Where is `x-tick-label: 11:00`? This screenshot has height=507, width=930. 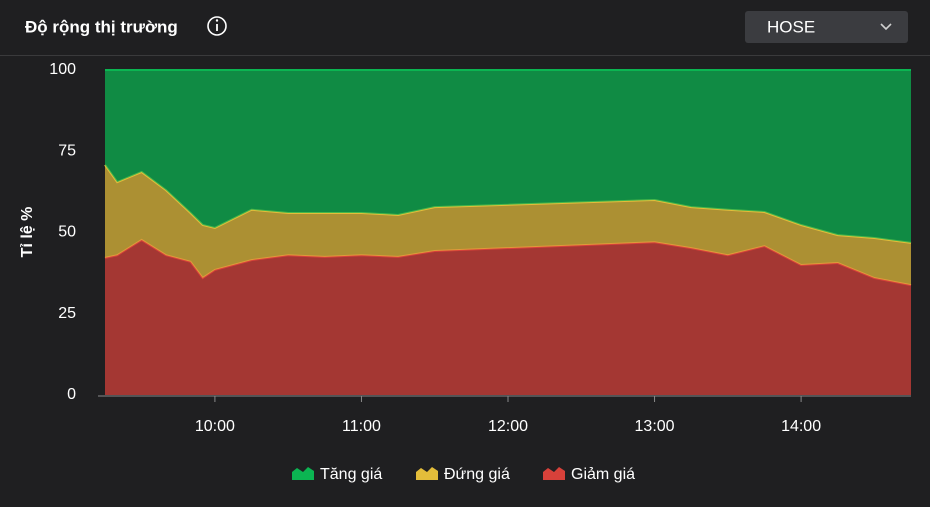 x-tick-label: 11:00 is located at coordinates (361, 426).